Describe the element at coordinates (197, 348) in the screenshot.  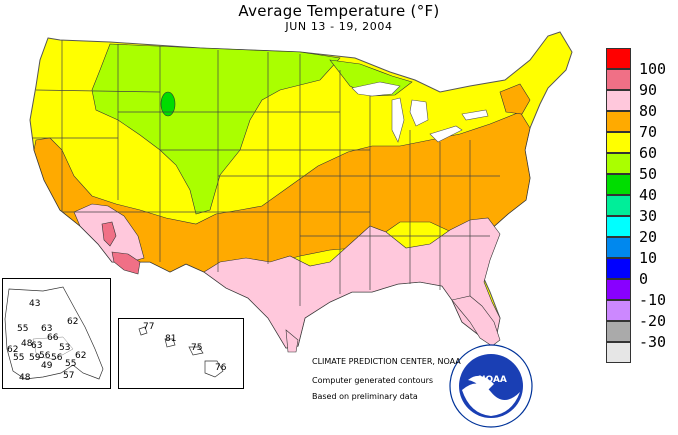
I see `hawaii-value: 75` at that location.